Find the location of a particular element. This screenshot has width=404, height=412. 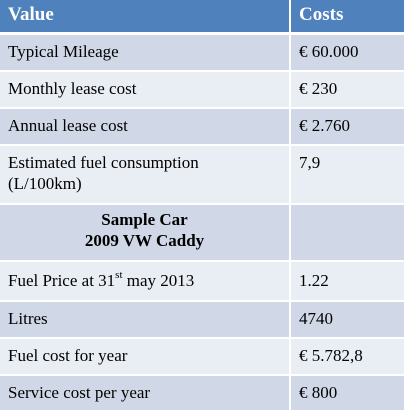

row-label: Service cost per year is located at coordinates (145, 394).